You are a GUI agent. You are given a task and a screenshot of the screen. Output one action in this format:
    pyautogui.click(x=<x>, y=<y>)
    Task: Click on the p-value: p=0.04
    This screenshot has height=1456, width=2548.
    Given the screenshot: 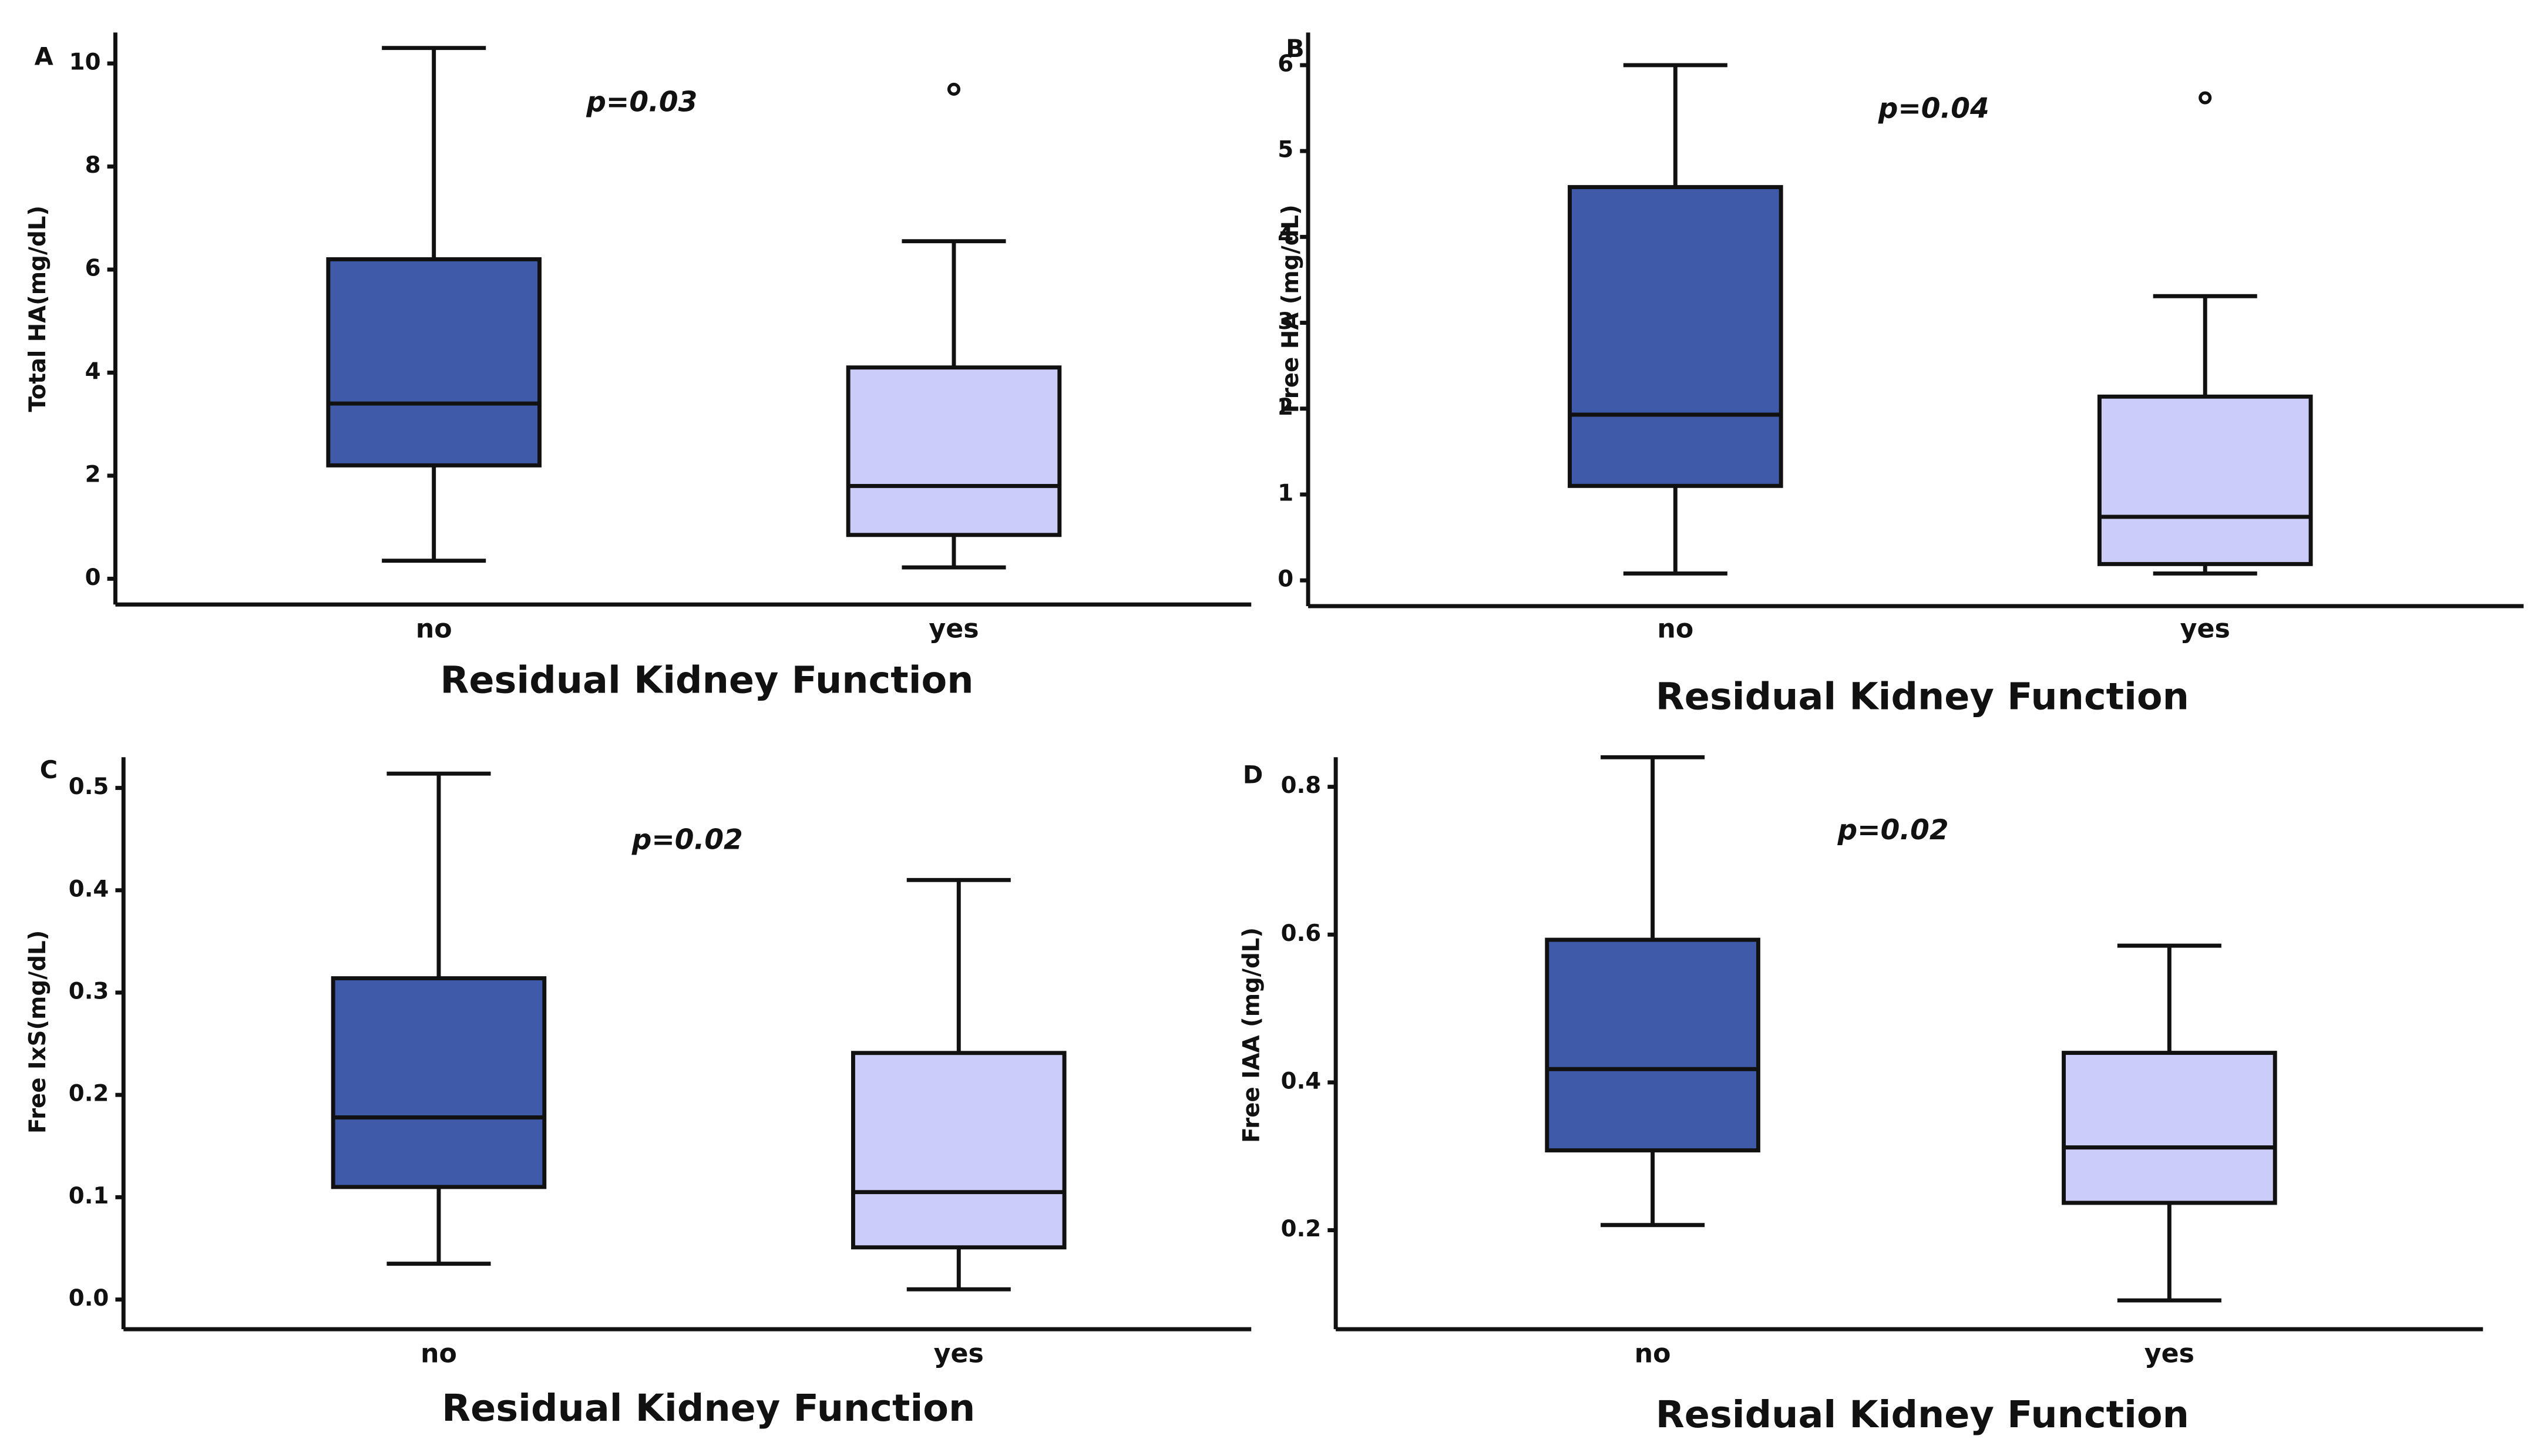 What is the action you would take?
    pyautogui.click(x=1933, y=109)
    